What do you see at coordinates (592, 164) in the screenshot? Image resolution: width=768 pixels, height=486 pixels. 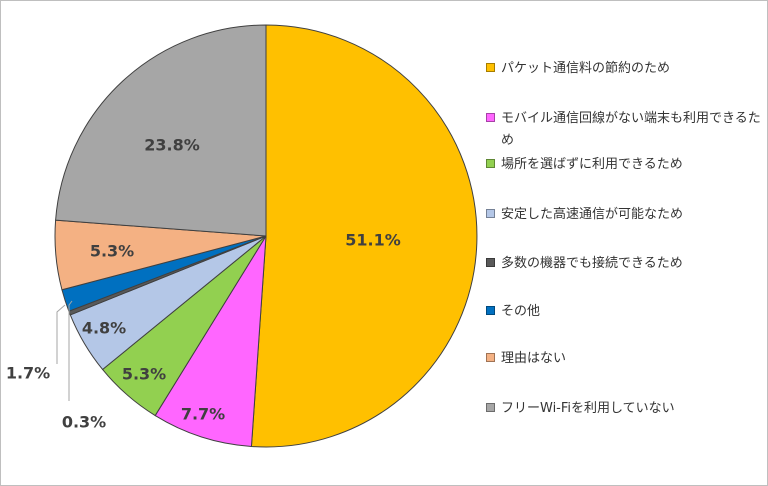 I see `legend-label: 場所を選ばずに利用できるため` at bounding box center [592, 164].